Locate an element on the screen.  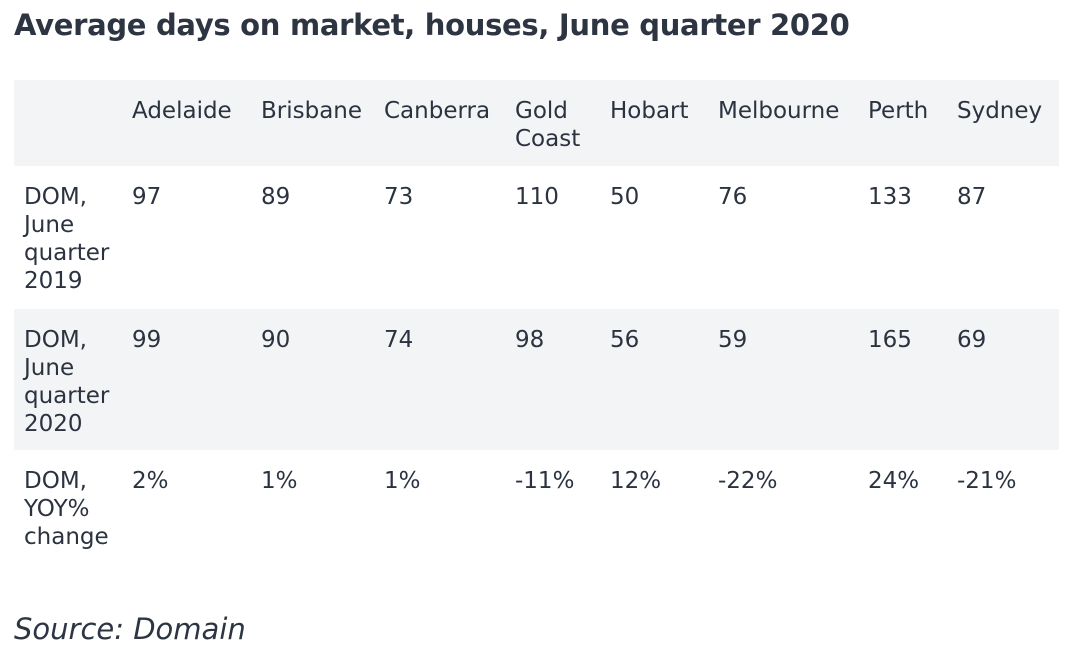
table-cell: 165 is located at coordinates (890, 340).